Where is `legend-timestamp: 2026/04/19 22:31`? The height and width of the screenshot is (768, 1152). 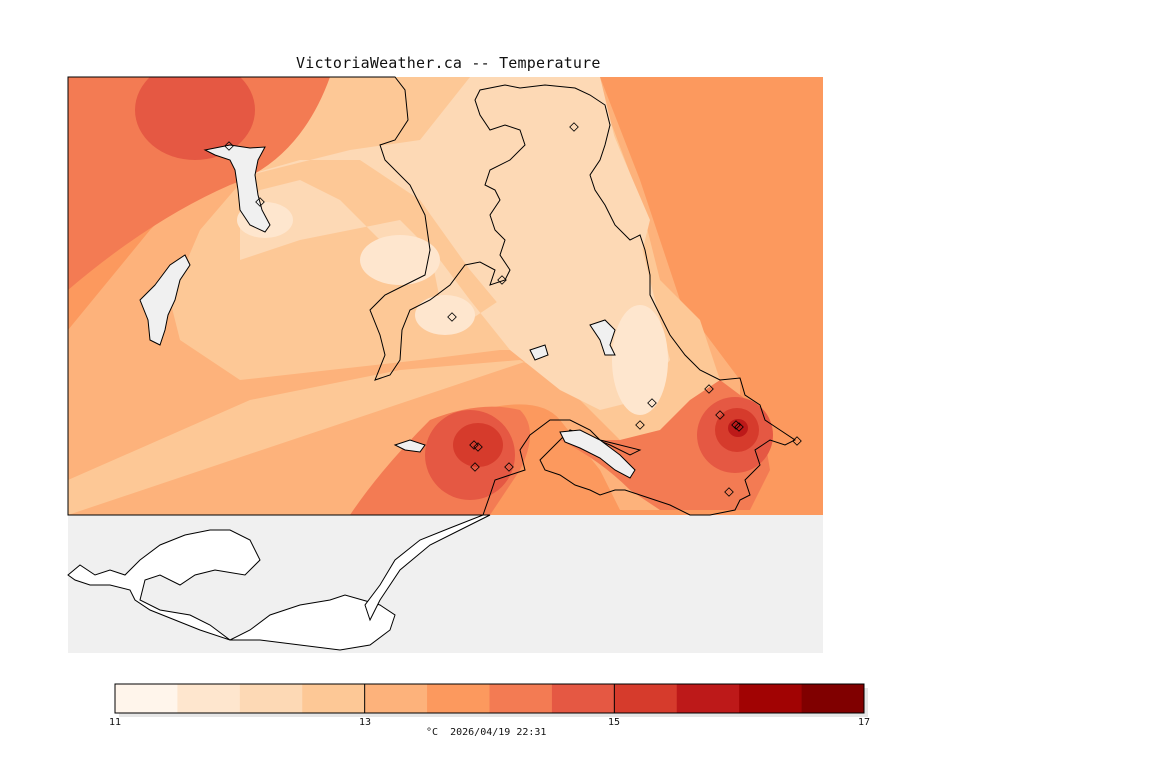 legend-timestamp: 2026/04/19 22:31 is located at coordinates (498, 732).